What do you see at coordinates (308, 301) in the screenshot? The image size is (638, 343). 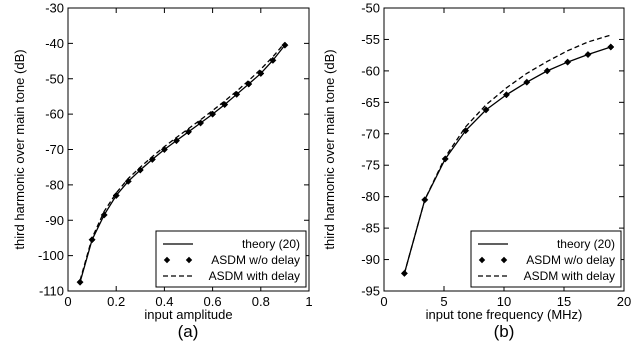 I see `x-tick-label: 1` at bounding box center [308, 301].